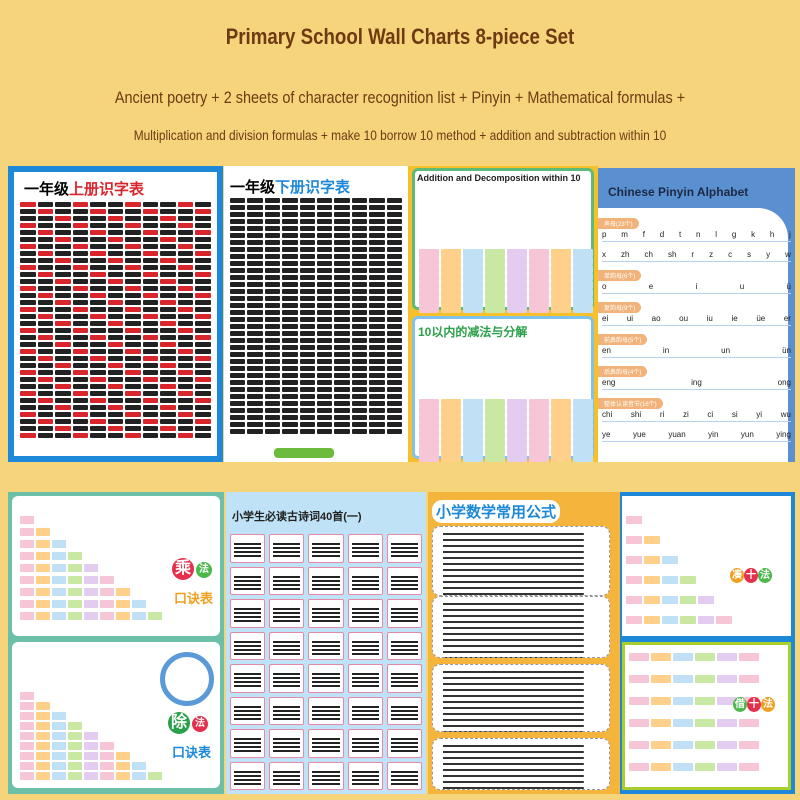  I want to click on poster-math-formulas: 小学数学常用公式, so click(524, 643).